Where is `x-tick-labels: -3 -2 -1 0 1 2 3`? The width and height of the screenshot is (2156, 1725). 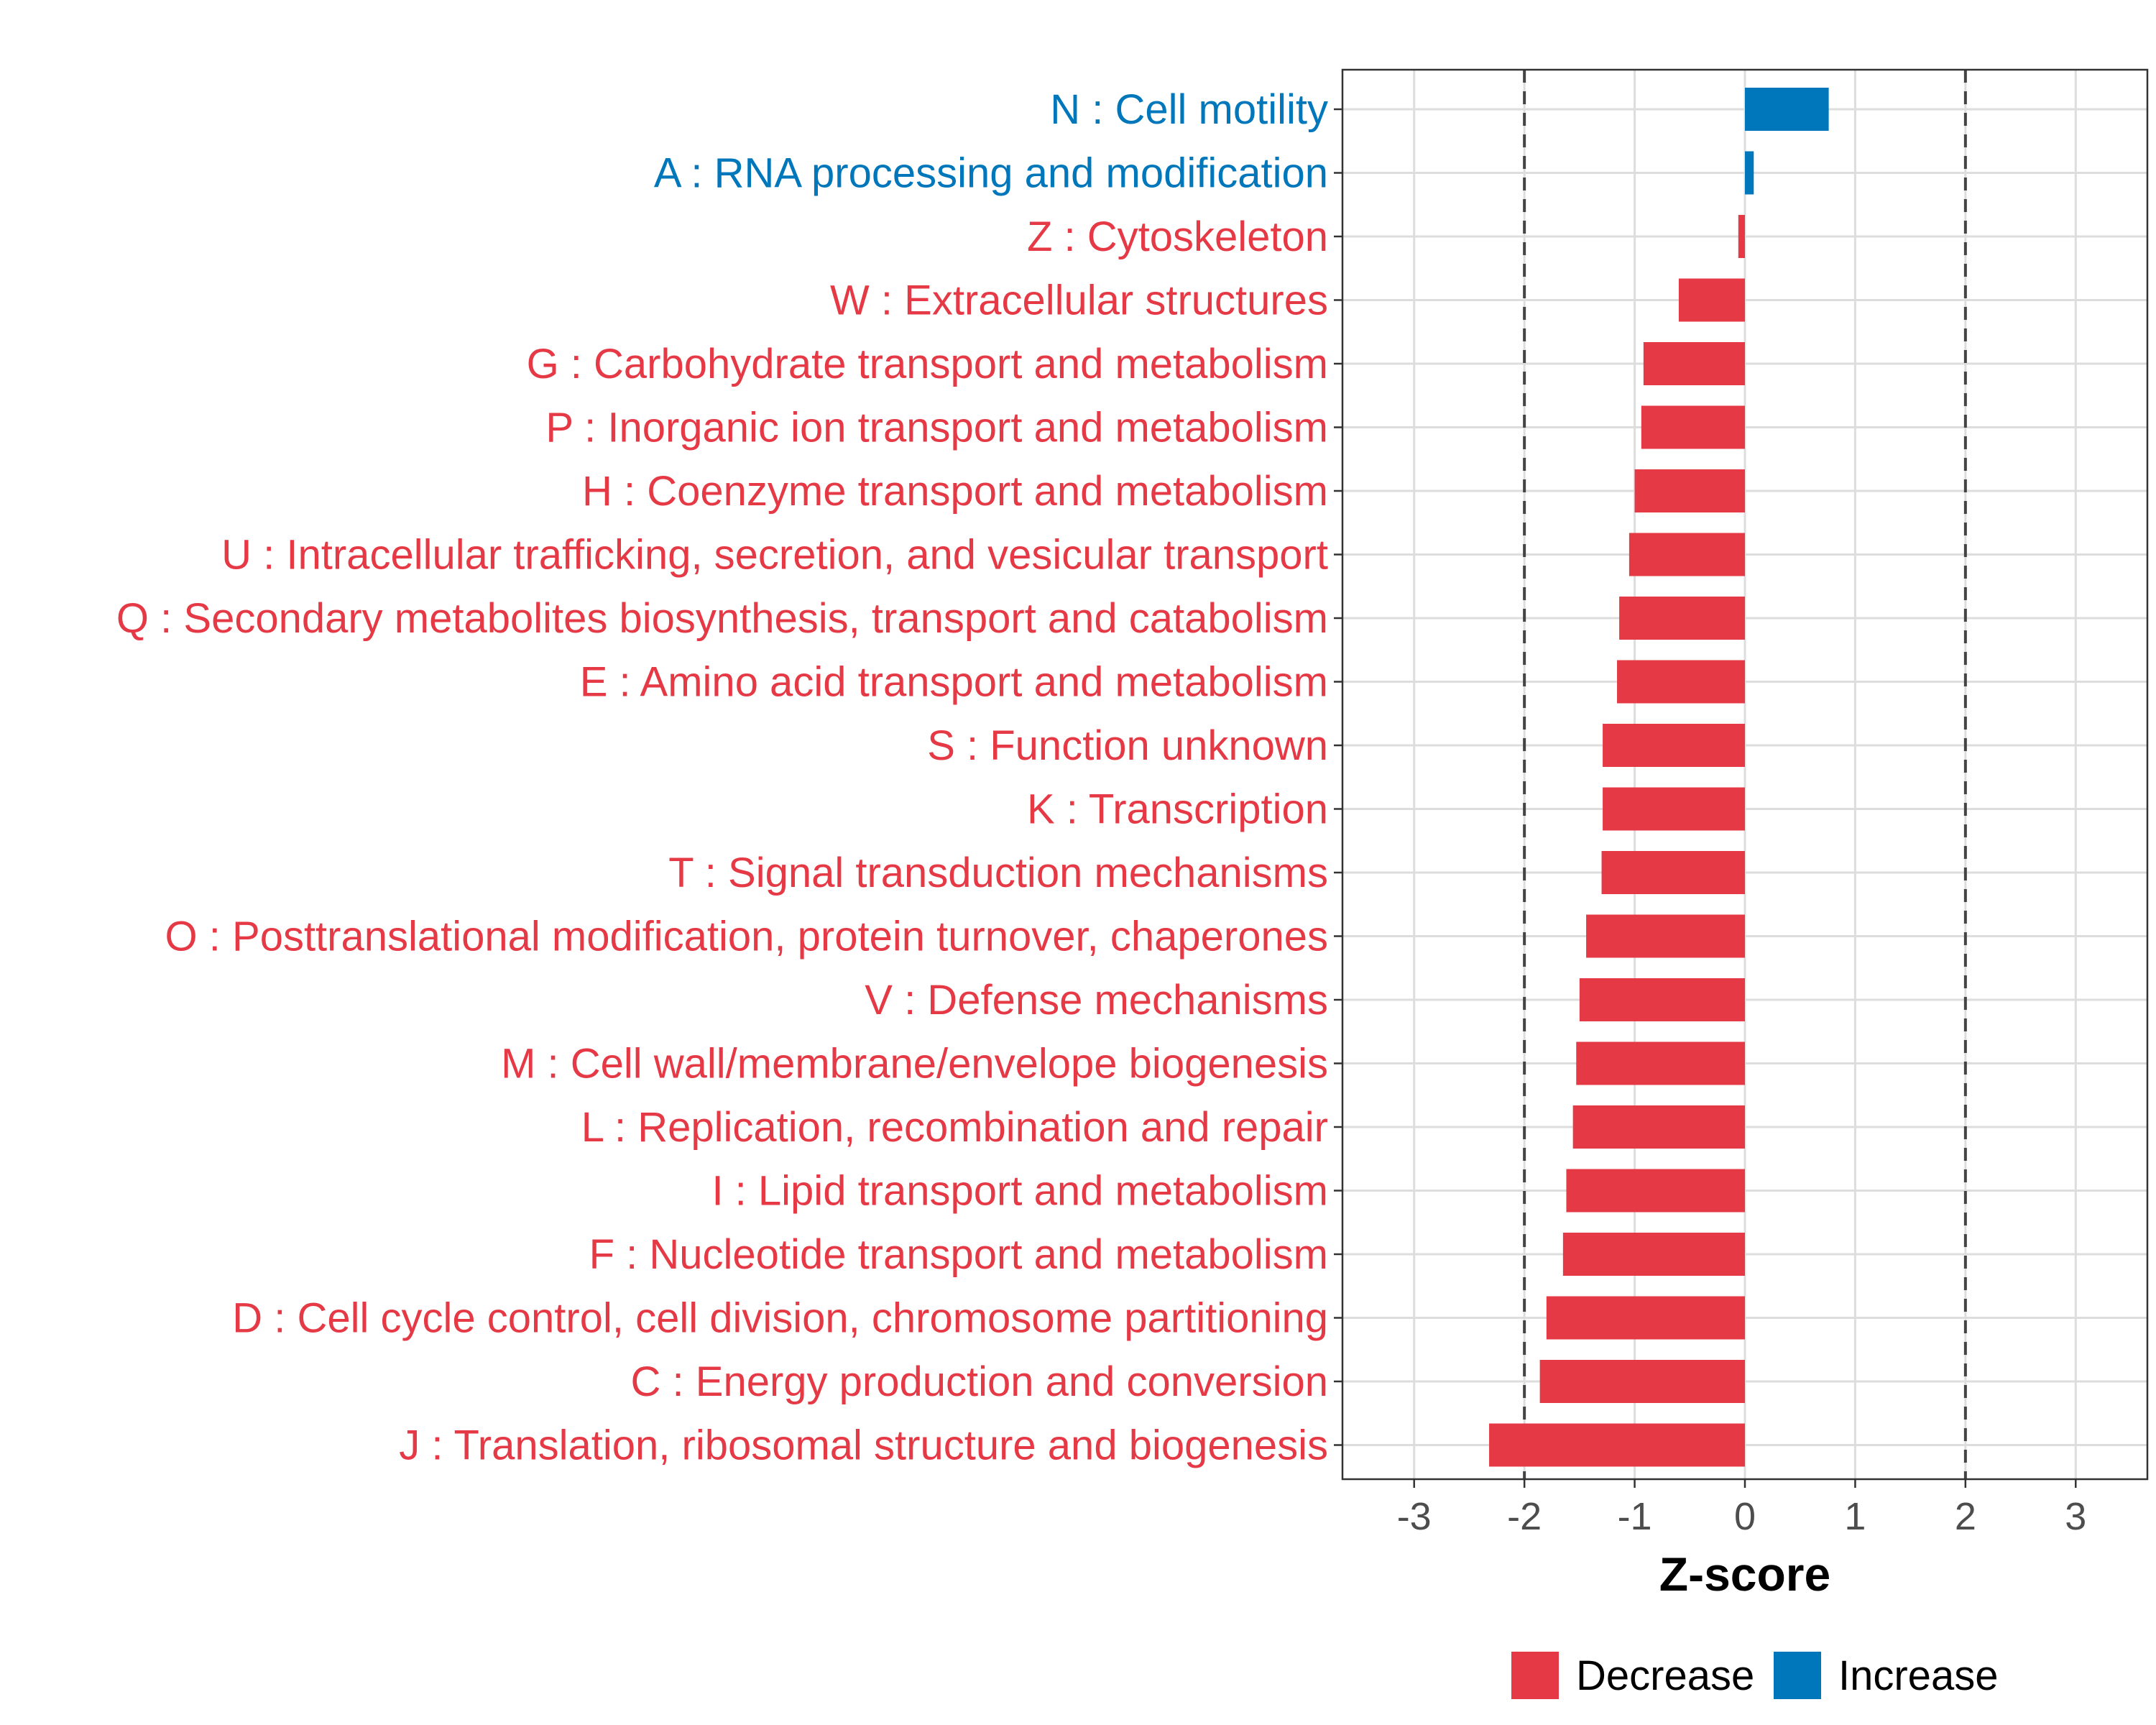 x-tick-labels: -3 -2 -1 0 1 2 3 is located at coordinates (1742, 1516).